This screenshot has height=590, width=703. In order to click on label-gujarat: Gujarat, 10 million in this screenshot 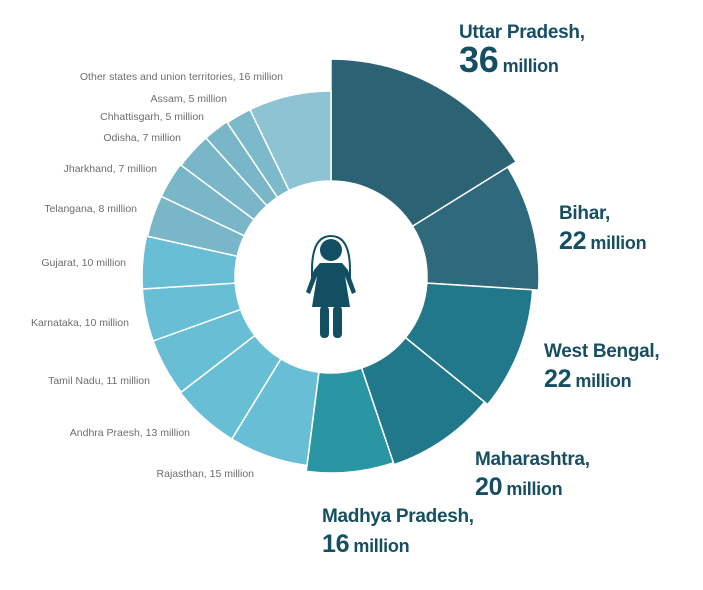, I will do `click(83, 263)`.